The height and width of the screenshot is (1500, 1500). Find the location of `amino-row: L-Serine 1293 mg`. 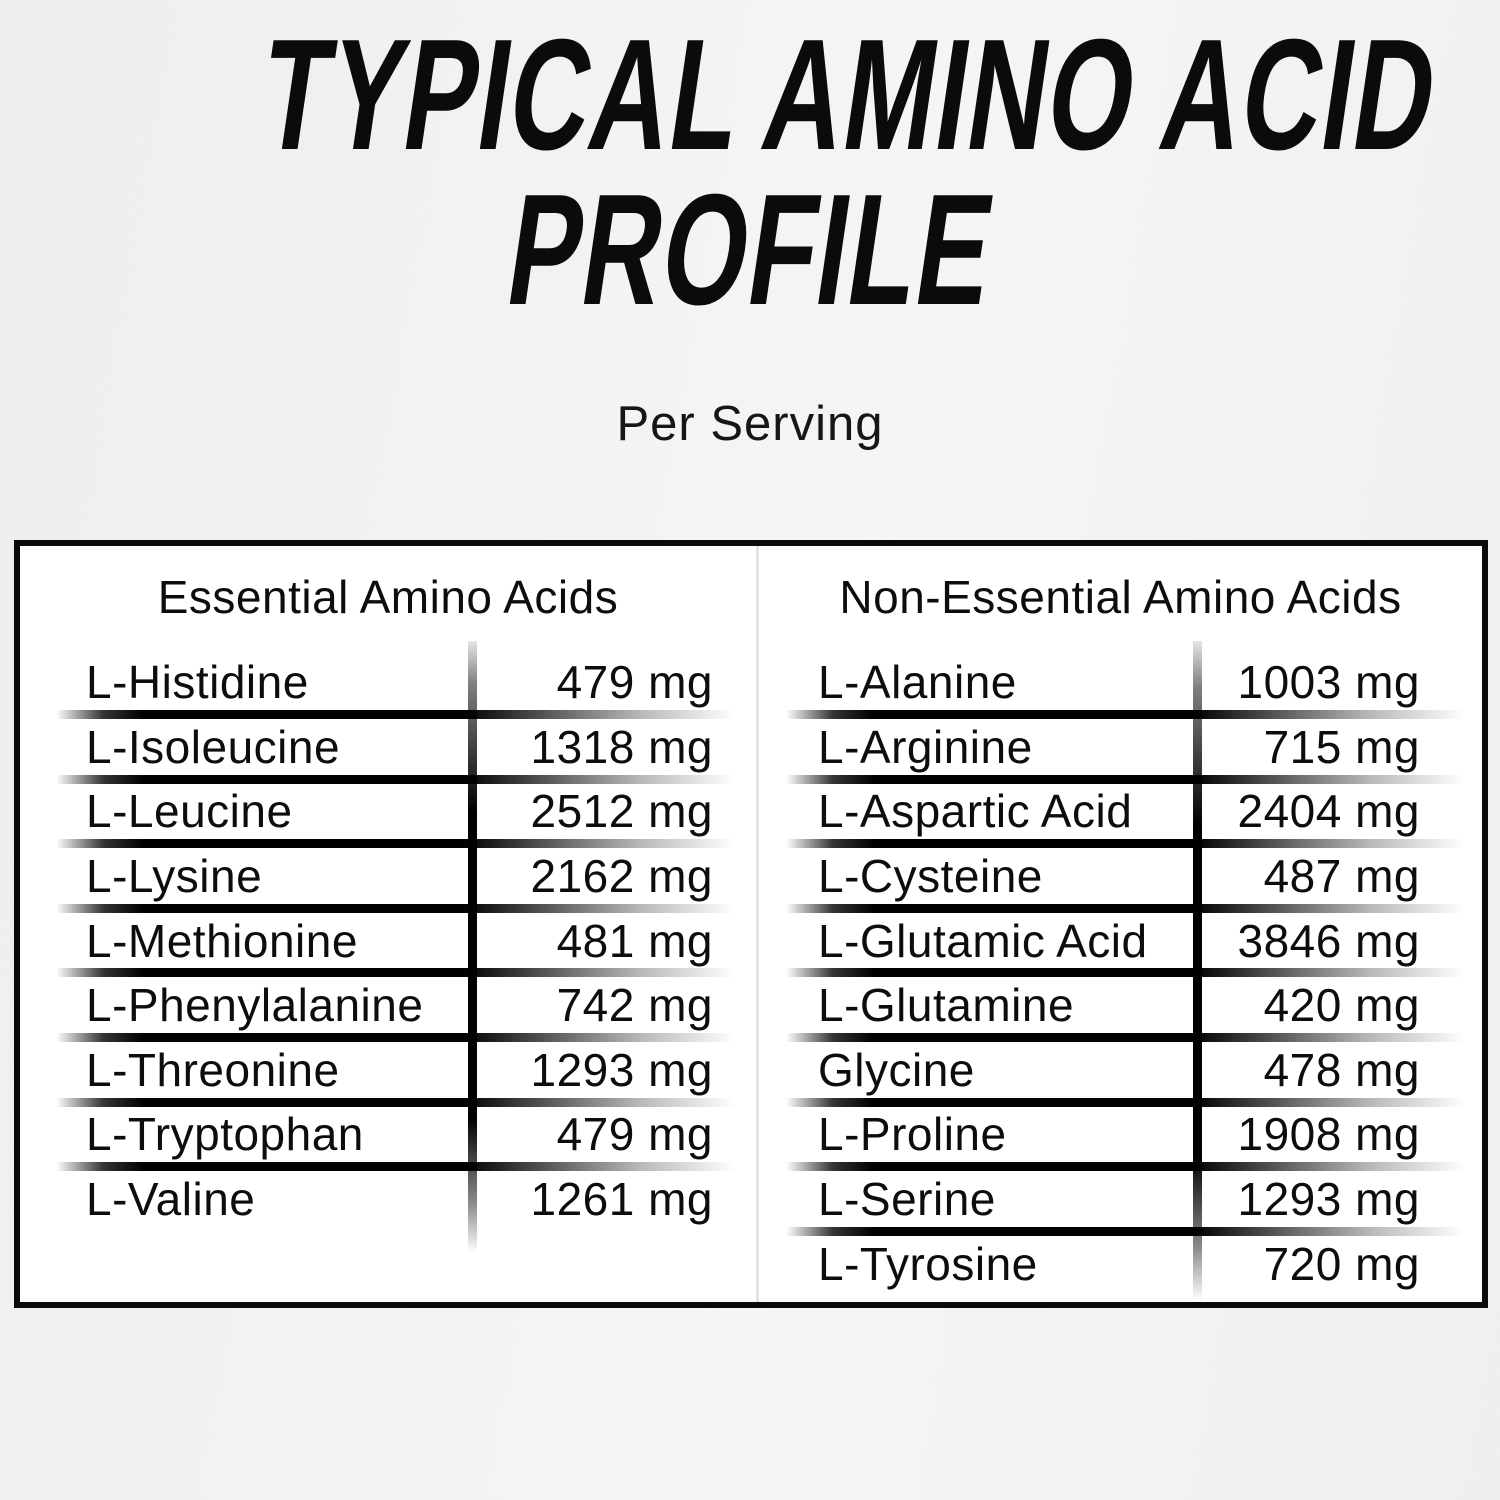

amino-row: L-Serine 1293 mg is located at coordinates (1125, 1201).